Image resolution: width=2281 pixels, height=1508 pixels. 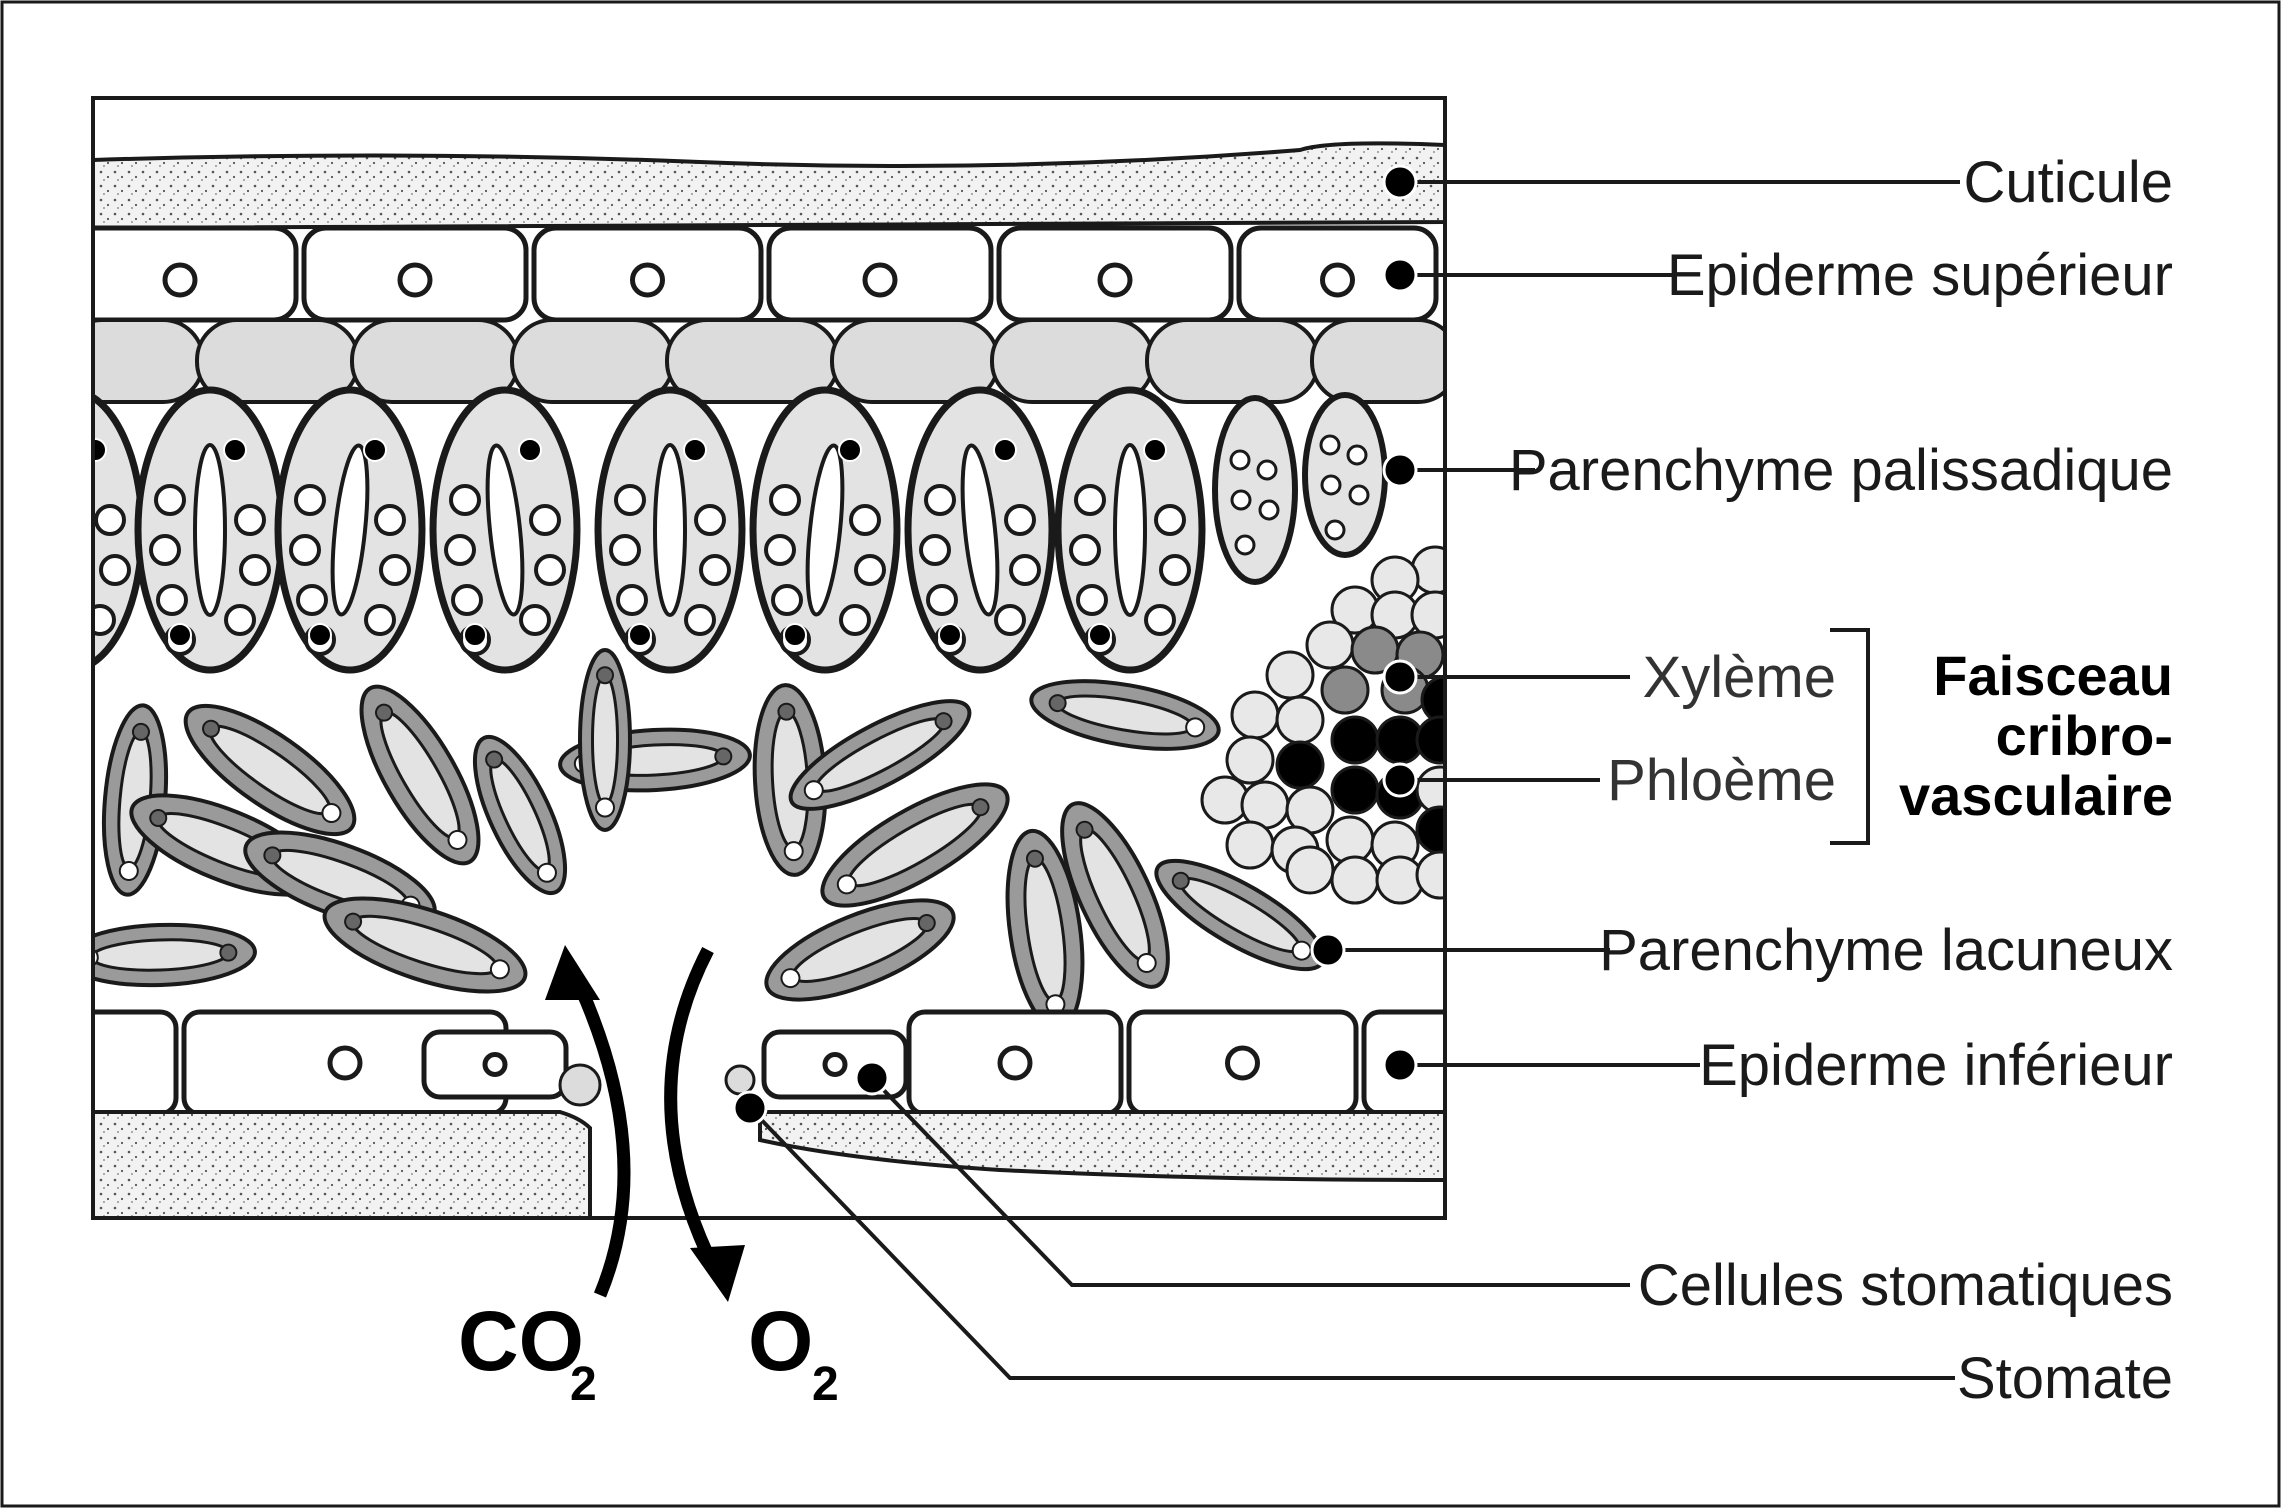 I want to click on upper-cuticle, so click(x=769, y=186).